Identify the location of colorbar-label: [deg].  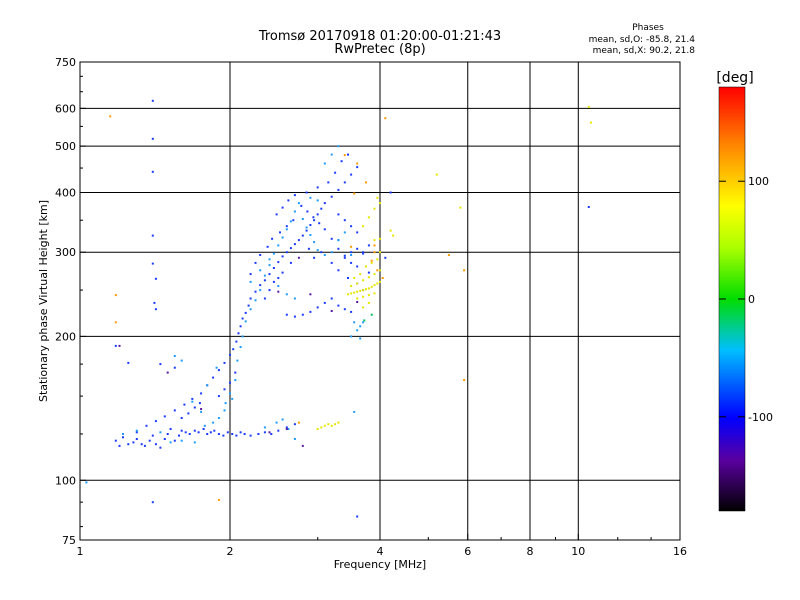
(734, 78).